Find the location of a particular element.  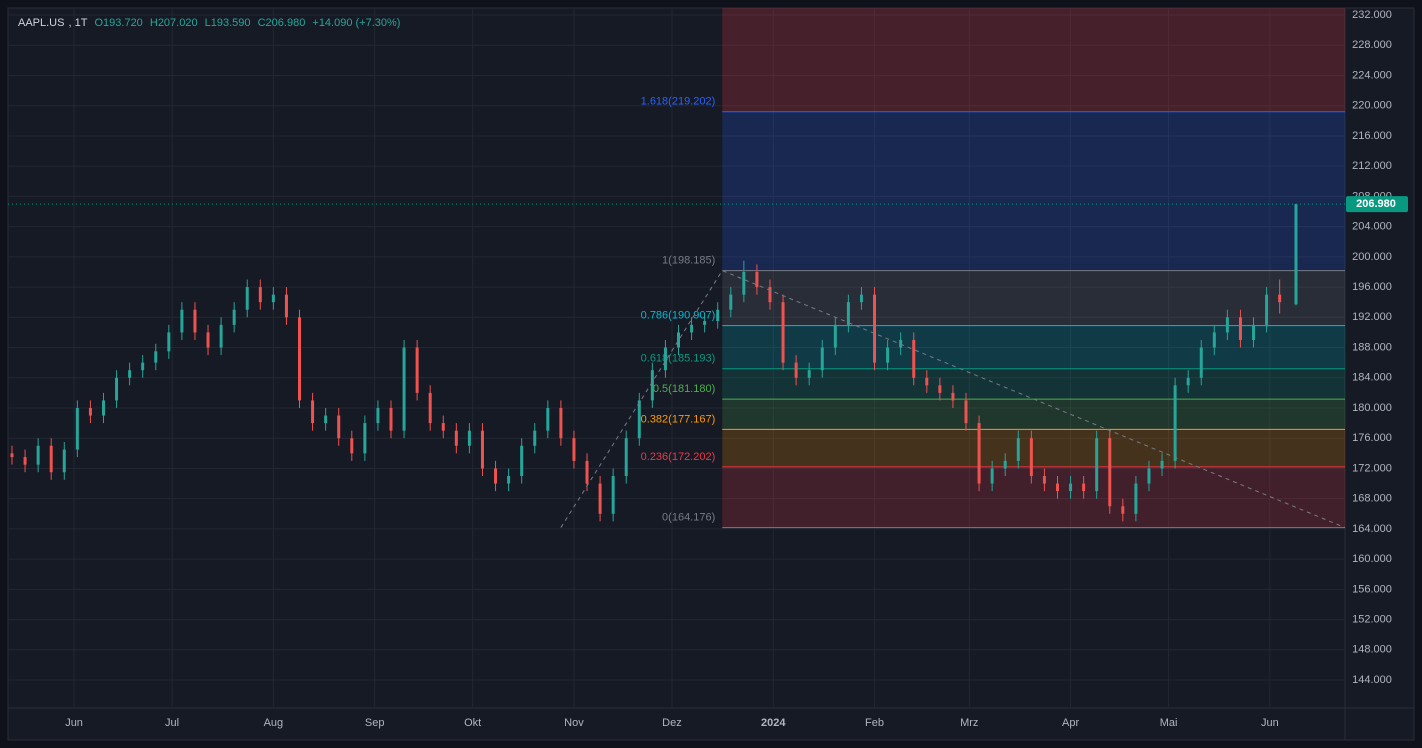

y-tick-label: 156.000 is located at coordinates (1372, 589).